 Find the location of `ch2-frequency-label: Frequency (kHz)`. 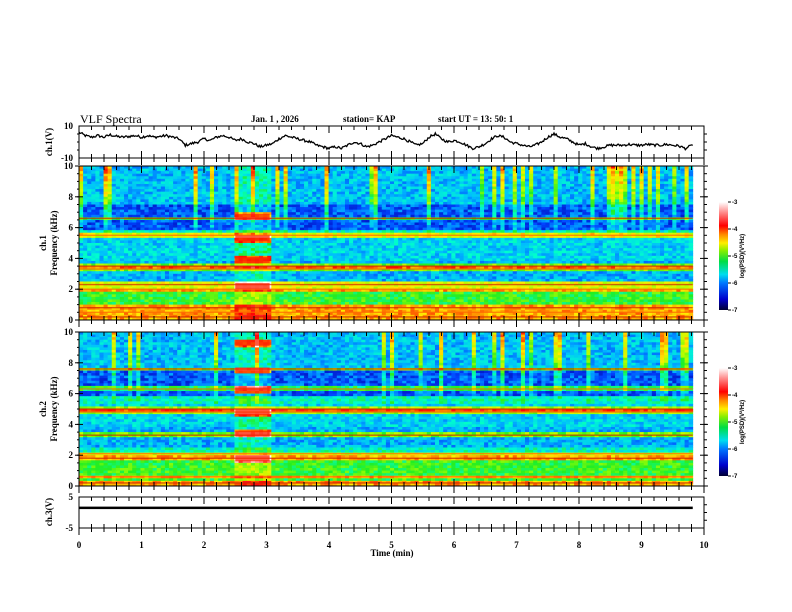

ch2-frequency-label: Frequency (kHz) is located at coordinates (54, 408).